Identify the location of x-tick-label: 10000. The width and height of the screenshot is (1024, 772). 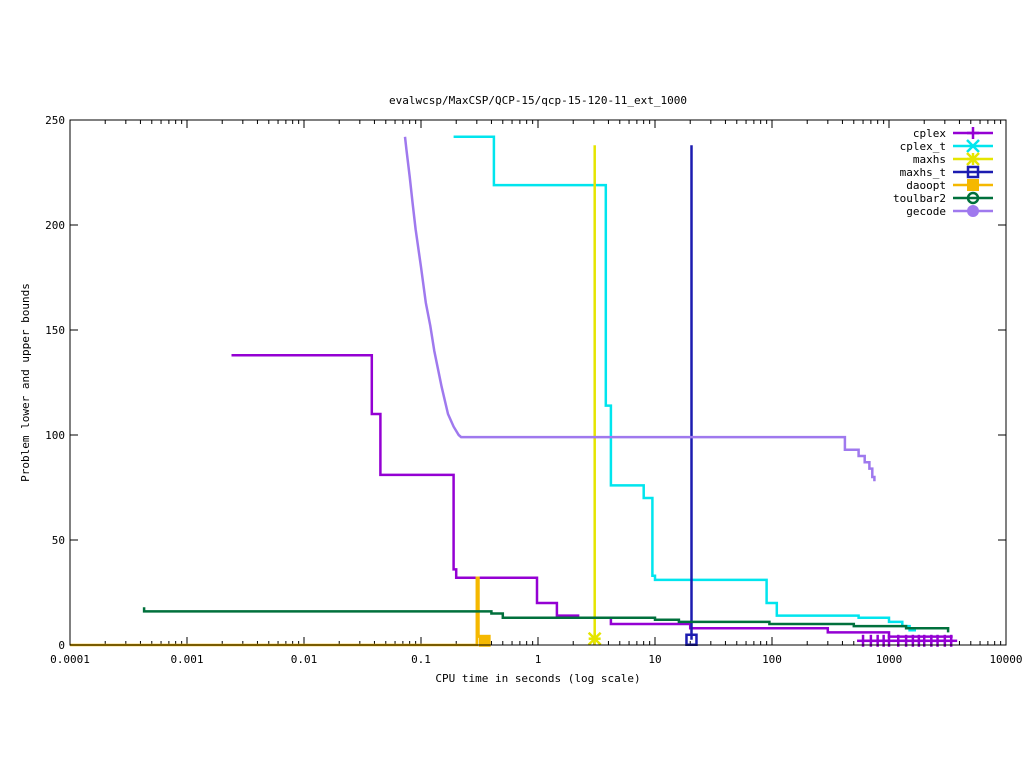
(1005, 659).